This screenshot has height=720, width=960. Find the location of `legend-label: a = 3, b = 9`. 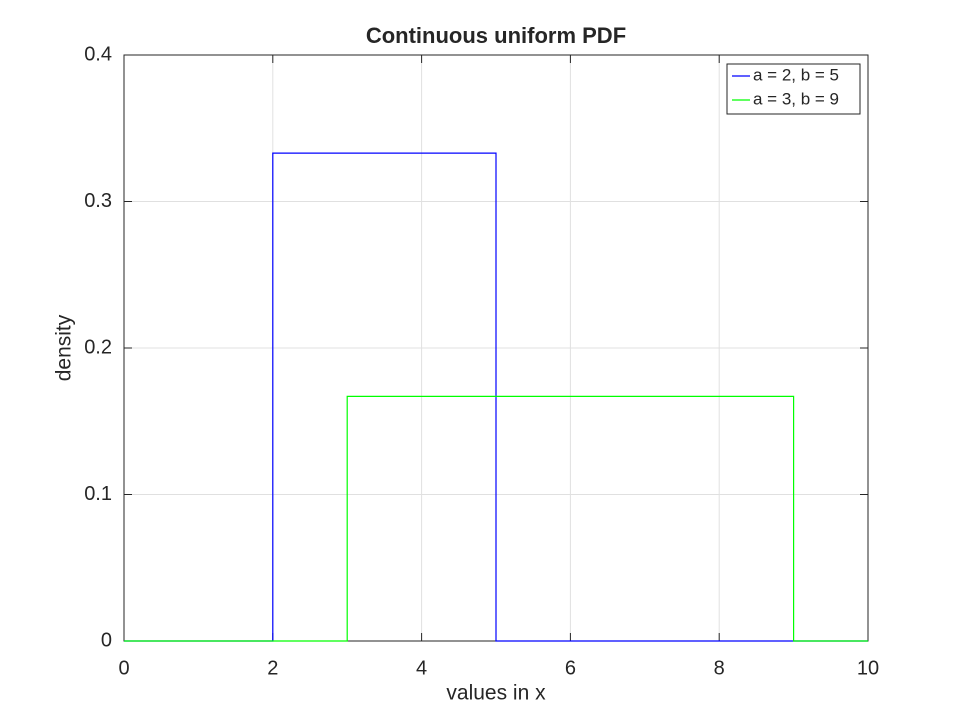

legend-label: a = 3, b = 9 is located at coordinates (796, 98).